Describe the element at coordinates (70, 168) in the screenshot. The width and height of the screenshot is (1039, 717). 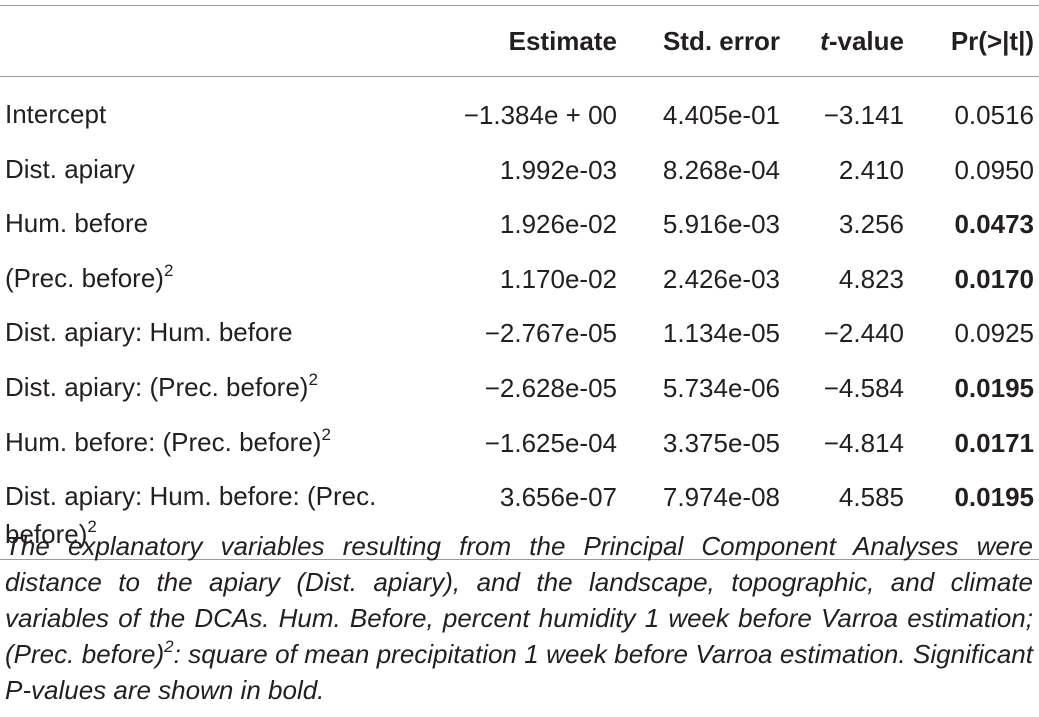
I see `label-text: Dist. apiary` at that location.